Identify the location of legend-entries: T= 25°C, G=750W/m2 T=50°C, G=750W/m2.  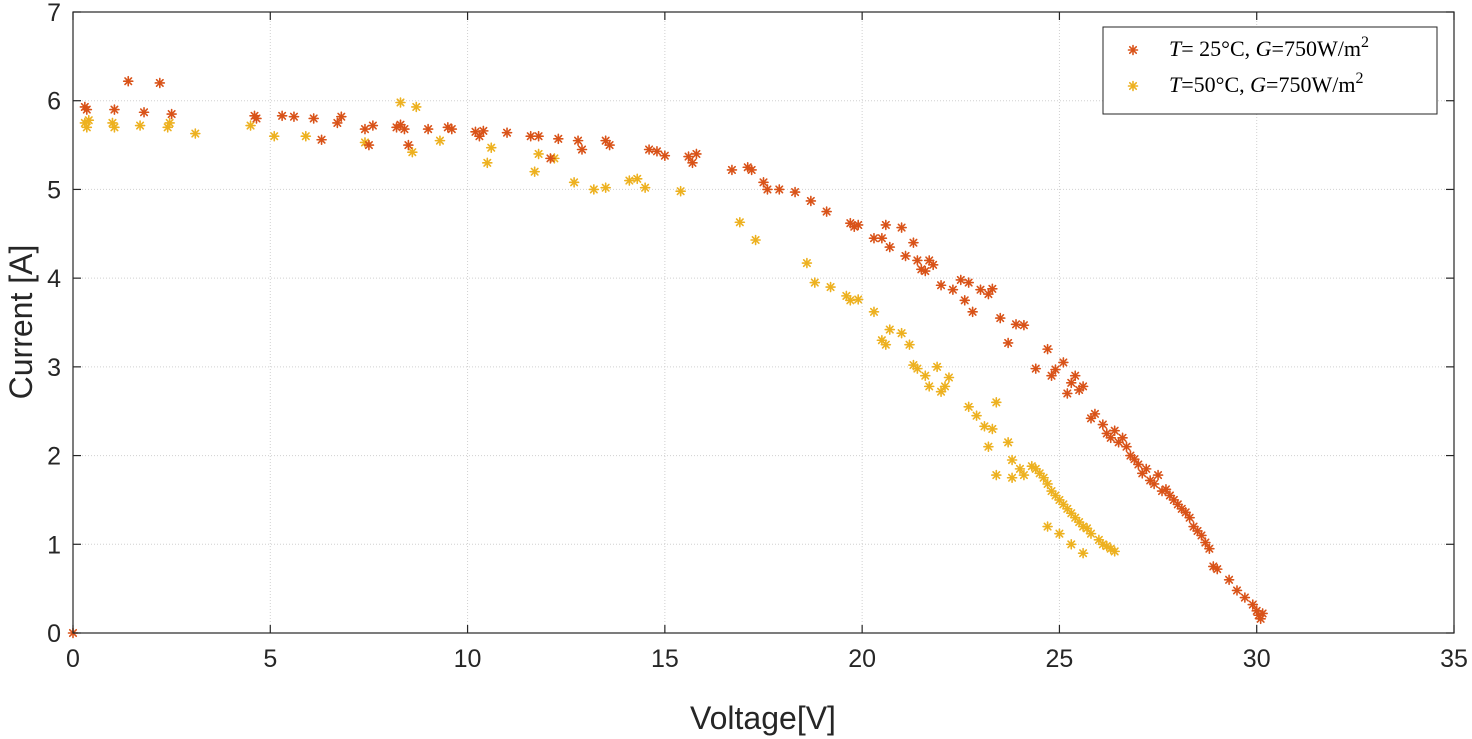
(1248, 65).